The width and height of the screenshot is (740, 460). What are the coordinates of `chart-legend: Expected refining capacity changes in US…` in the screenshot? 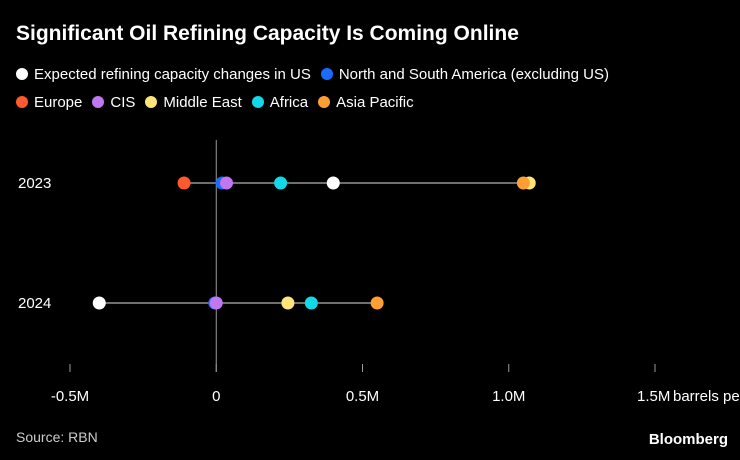 It's located at (371, 88).